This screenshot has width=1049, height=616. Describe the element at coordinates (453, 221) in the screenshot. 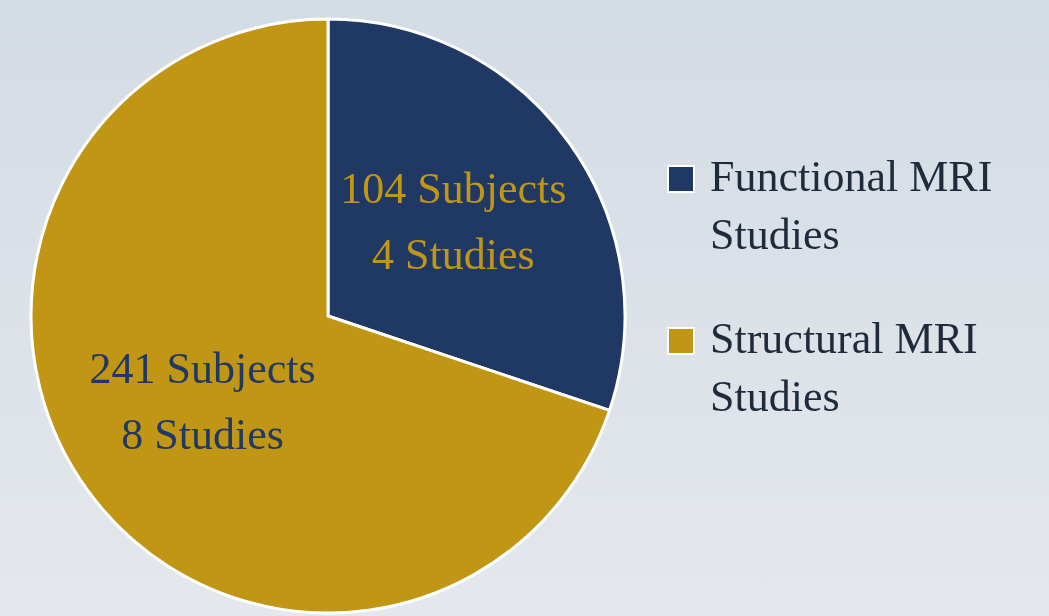

I see `data-label: 104 Subjects 4 Studies` at that location.